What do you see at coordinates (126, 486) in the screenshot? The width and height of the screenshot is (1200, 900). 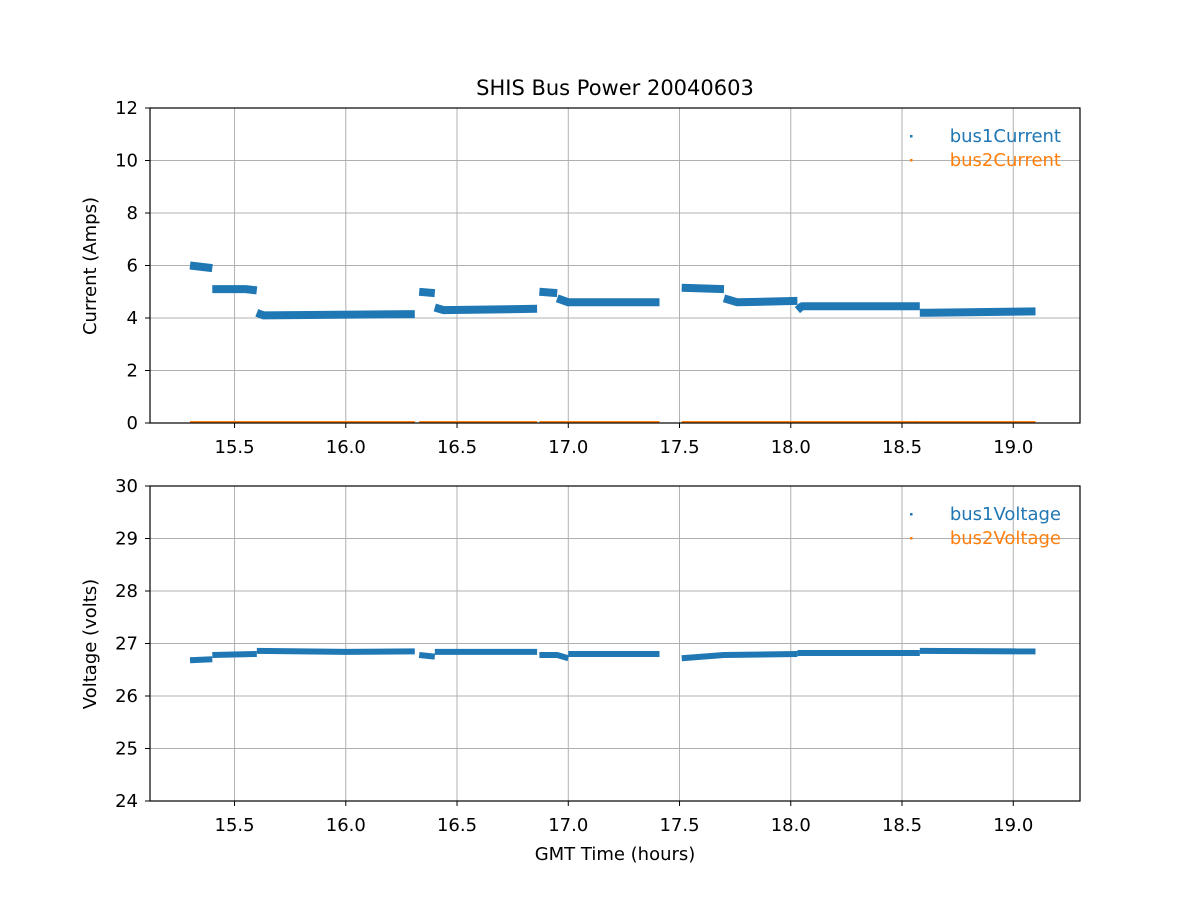 I see `voltage-y-tick-label: 30` at bounding box center [126, 486].